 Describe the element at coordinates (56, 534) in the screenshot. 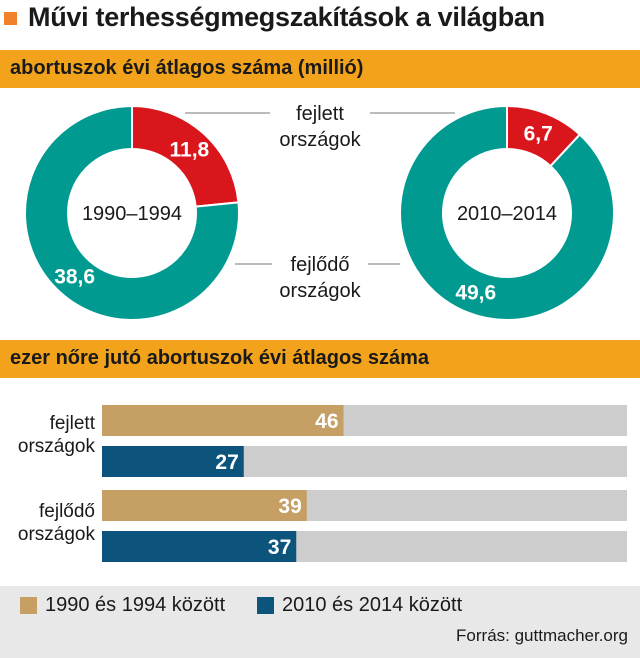

I see `bar-category-developing-line2: országok` at that location.